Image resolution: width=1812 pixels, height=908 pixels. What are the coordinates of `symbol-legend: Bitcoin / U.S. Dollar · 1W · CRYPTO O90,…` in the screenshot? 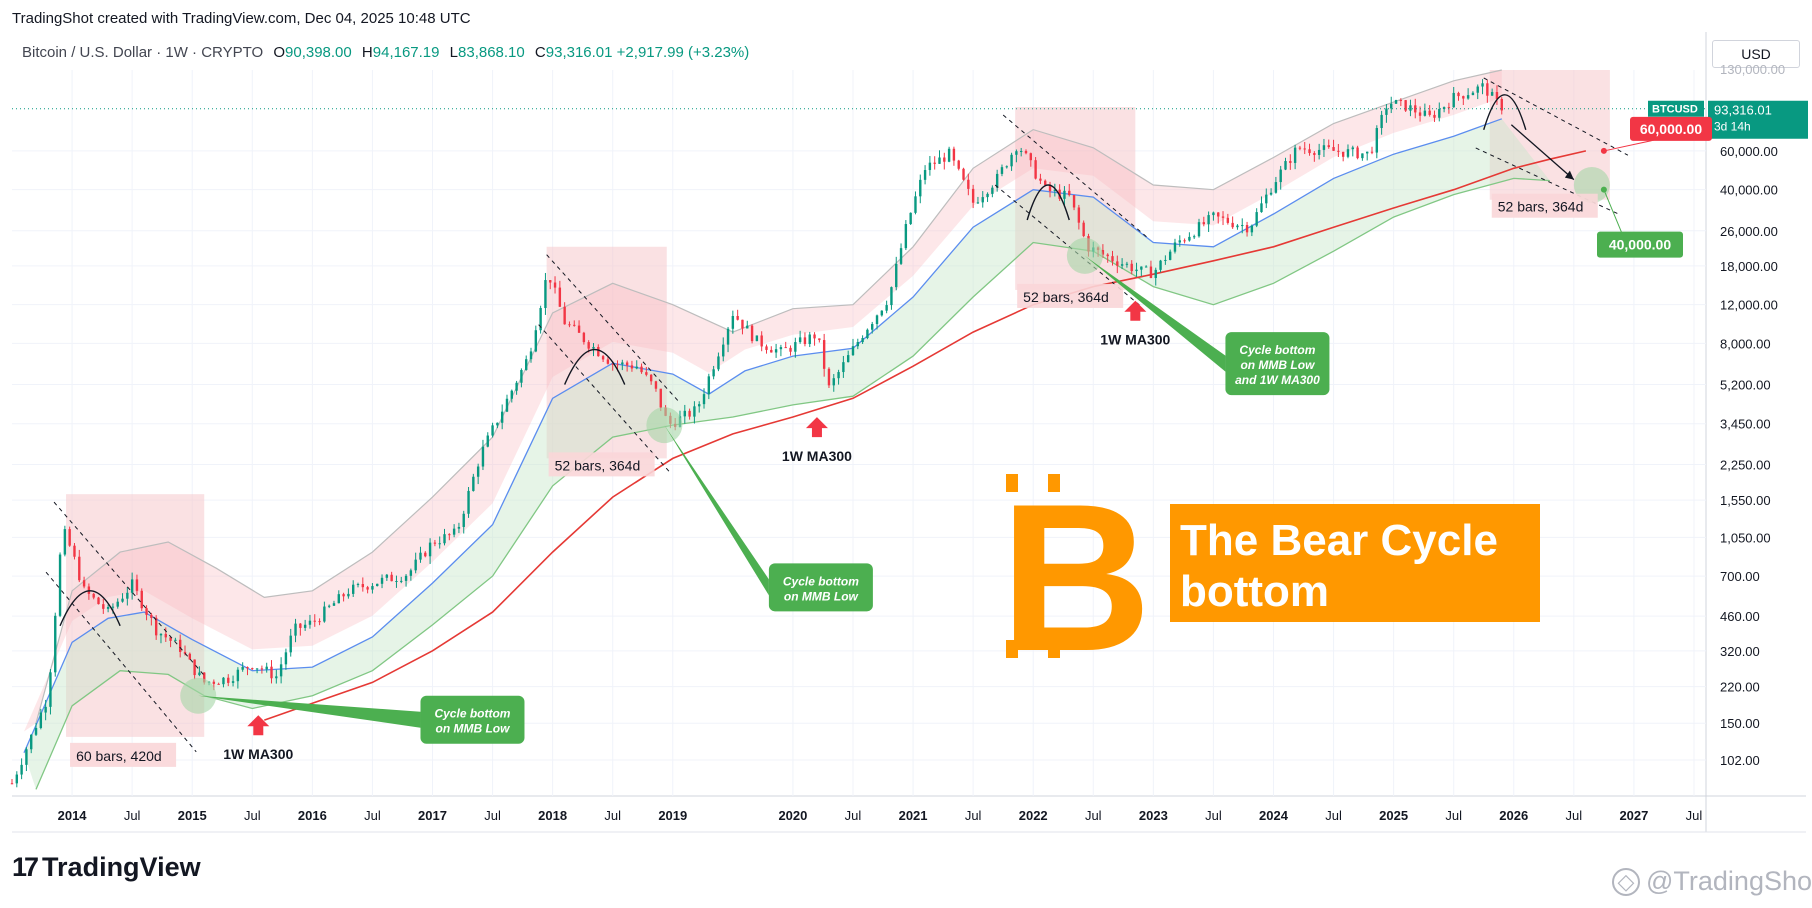 It's located at (385, 52).